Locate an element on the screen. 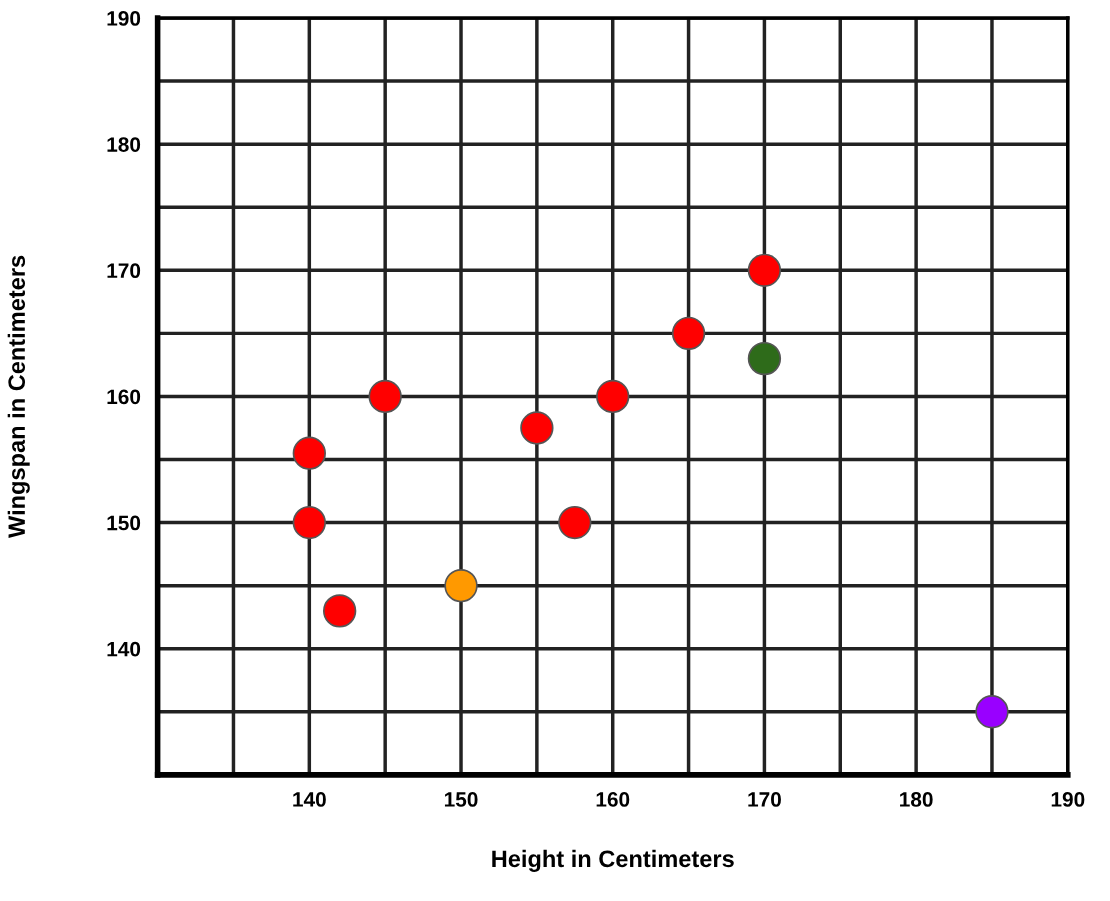  x-tick-label: 140 is located at coordinates (309, 799).